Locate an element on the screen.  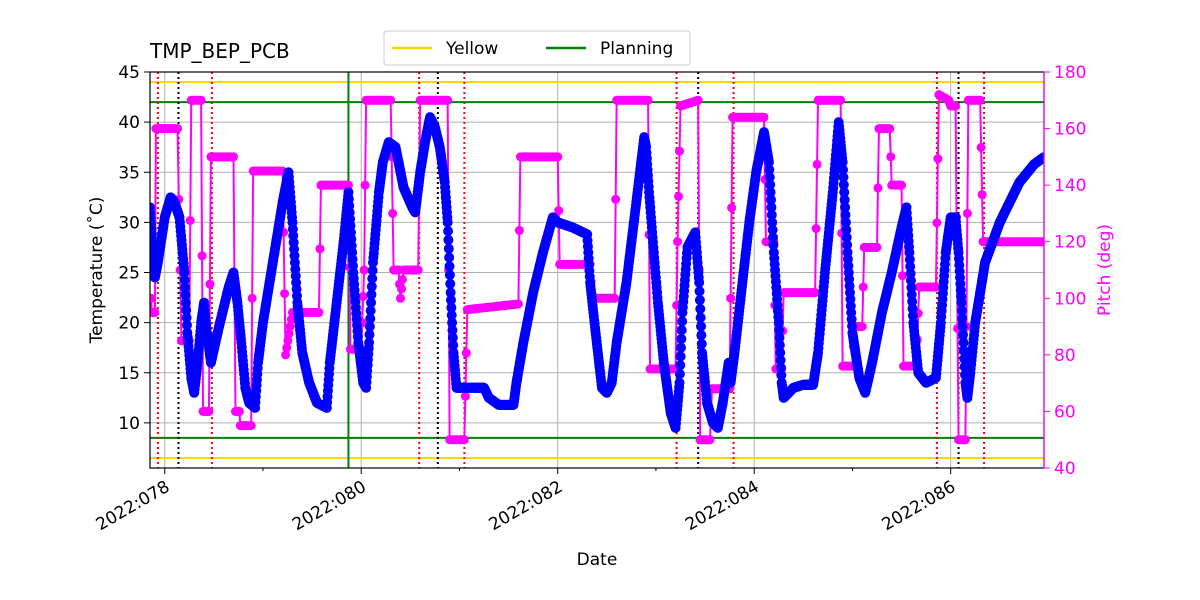
y-axis-label: Temperature (˚C) is located at coordinates (96, 271).